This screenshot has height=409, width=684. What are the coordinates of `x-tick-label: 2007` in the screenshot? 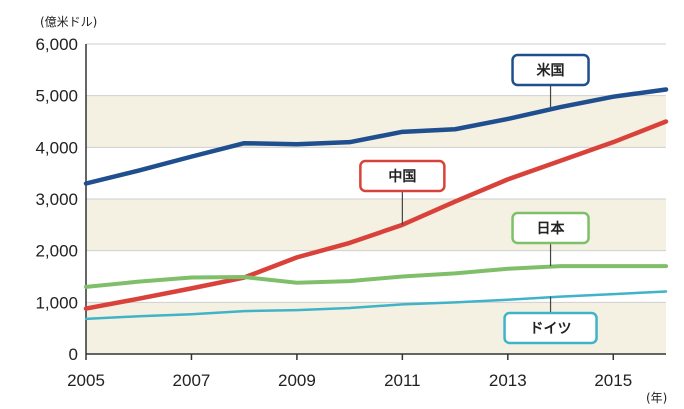 It's located at (192, 380).